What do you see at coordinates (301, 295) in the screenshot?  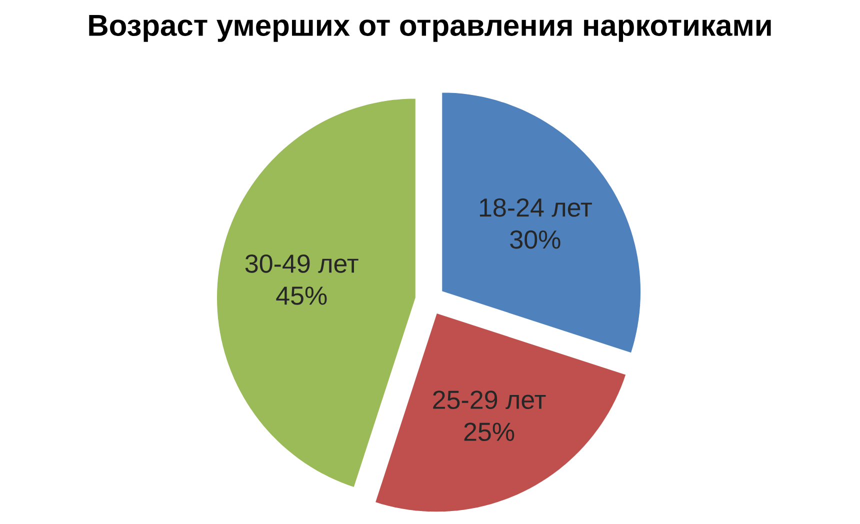 I see `data-label: 45%` at bounding box center [301, 295].